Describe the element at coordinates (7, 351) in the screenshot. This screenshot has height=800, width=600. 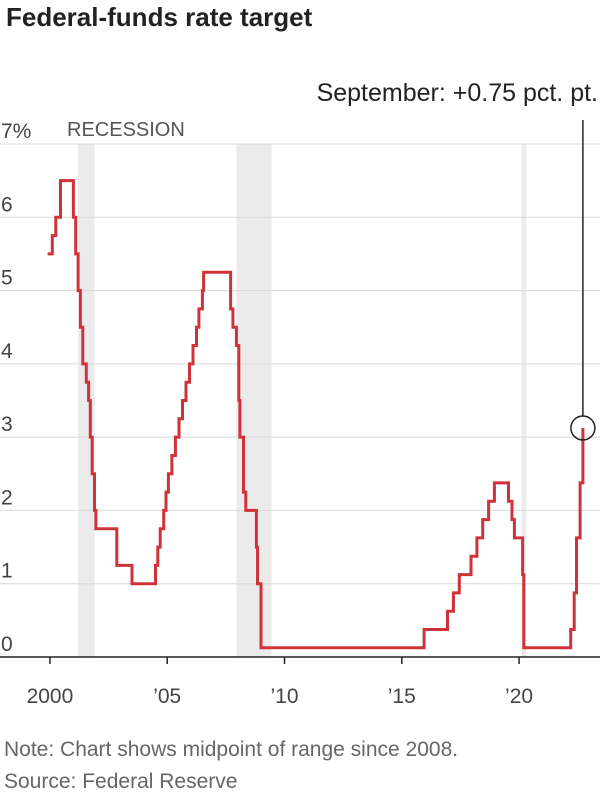
I see `y-tick-label-4: 4` at that location.